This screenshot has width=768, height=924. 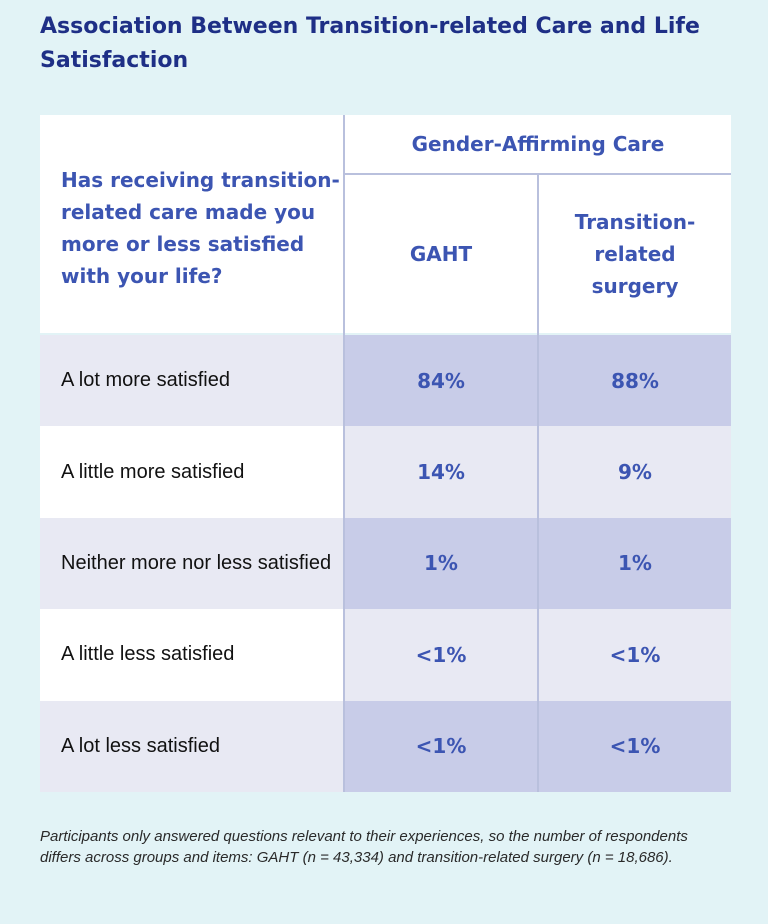 I want to click on value-cell-surgery: 9%, so click(x=635, y=472).